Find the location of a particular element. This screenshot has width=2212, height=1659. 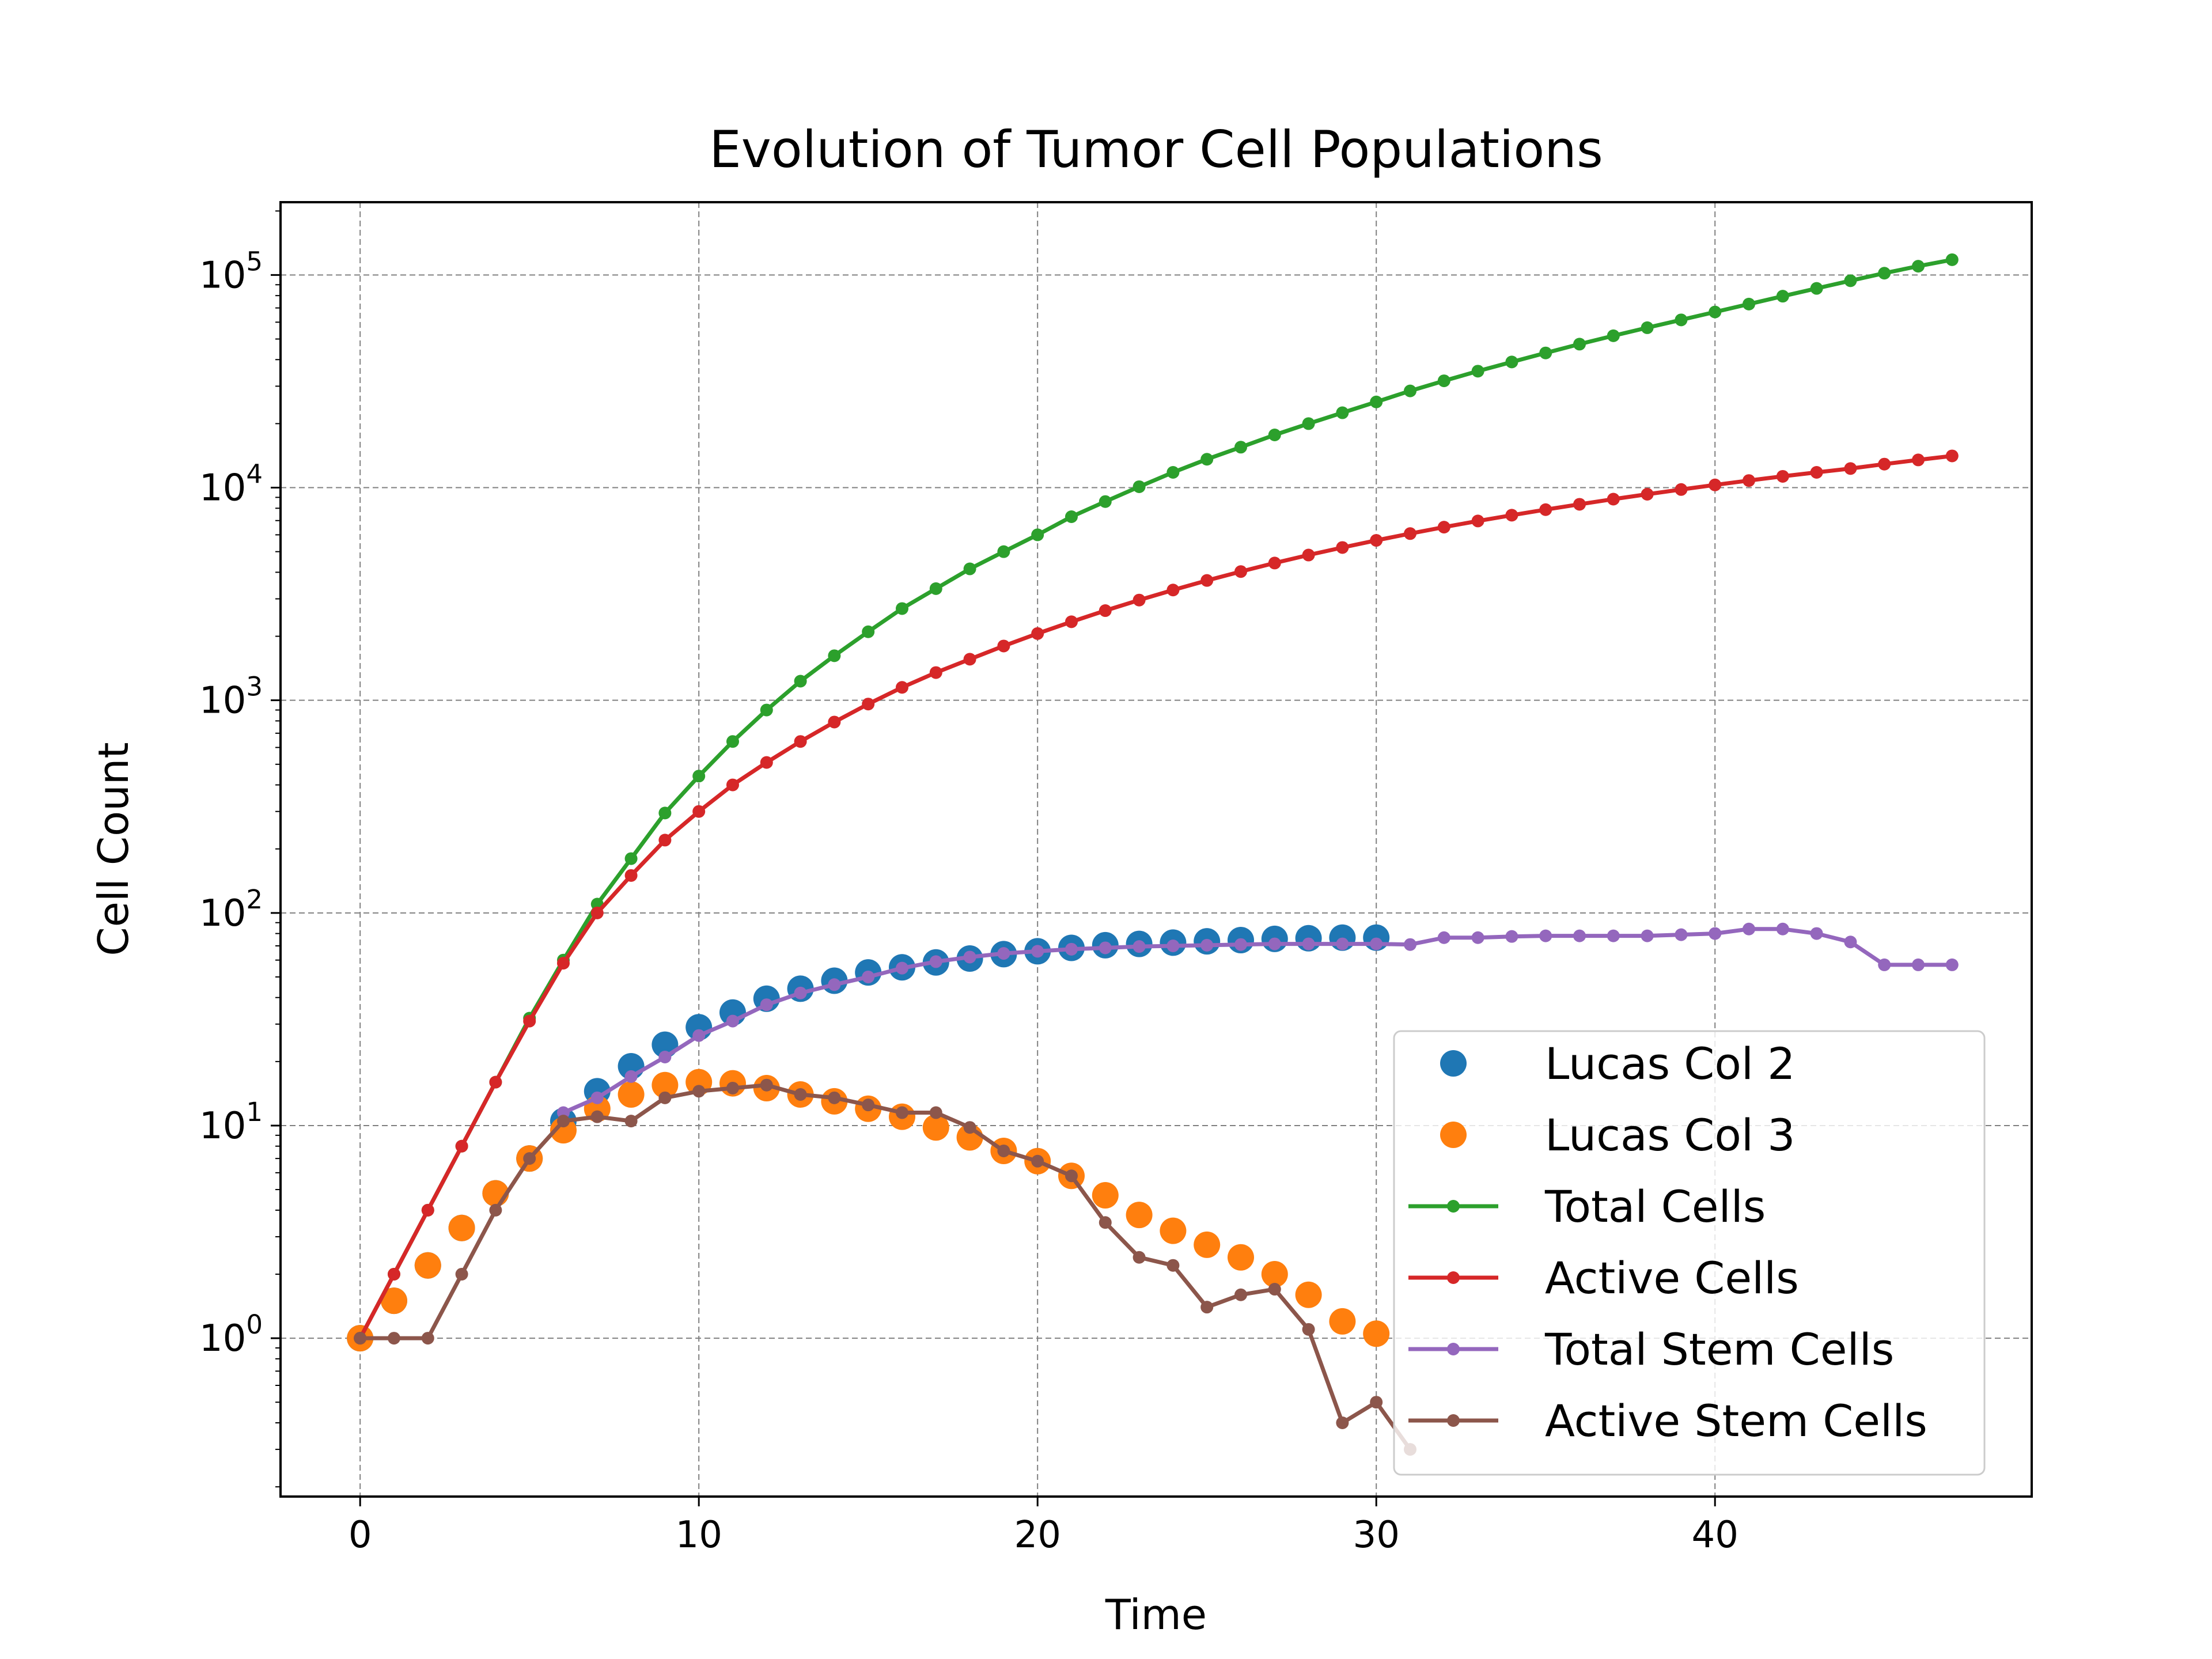

legend-entry: Lucas Col 3 is located at coordinates (1617, 1135).